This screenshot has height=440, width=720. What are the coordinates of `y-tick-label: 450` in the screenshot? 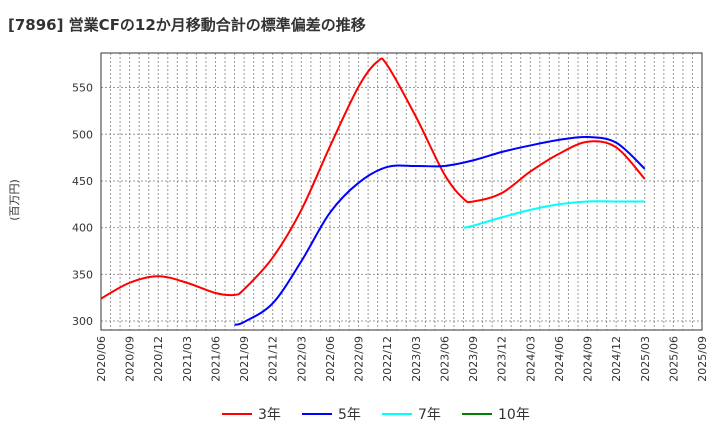 It's located at (82, 181).